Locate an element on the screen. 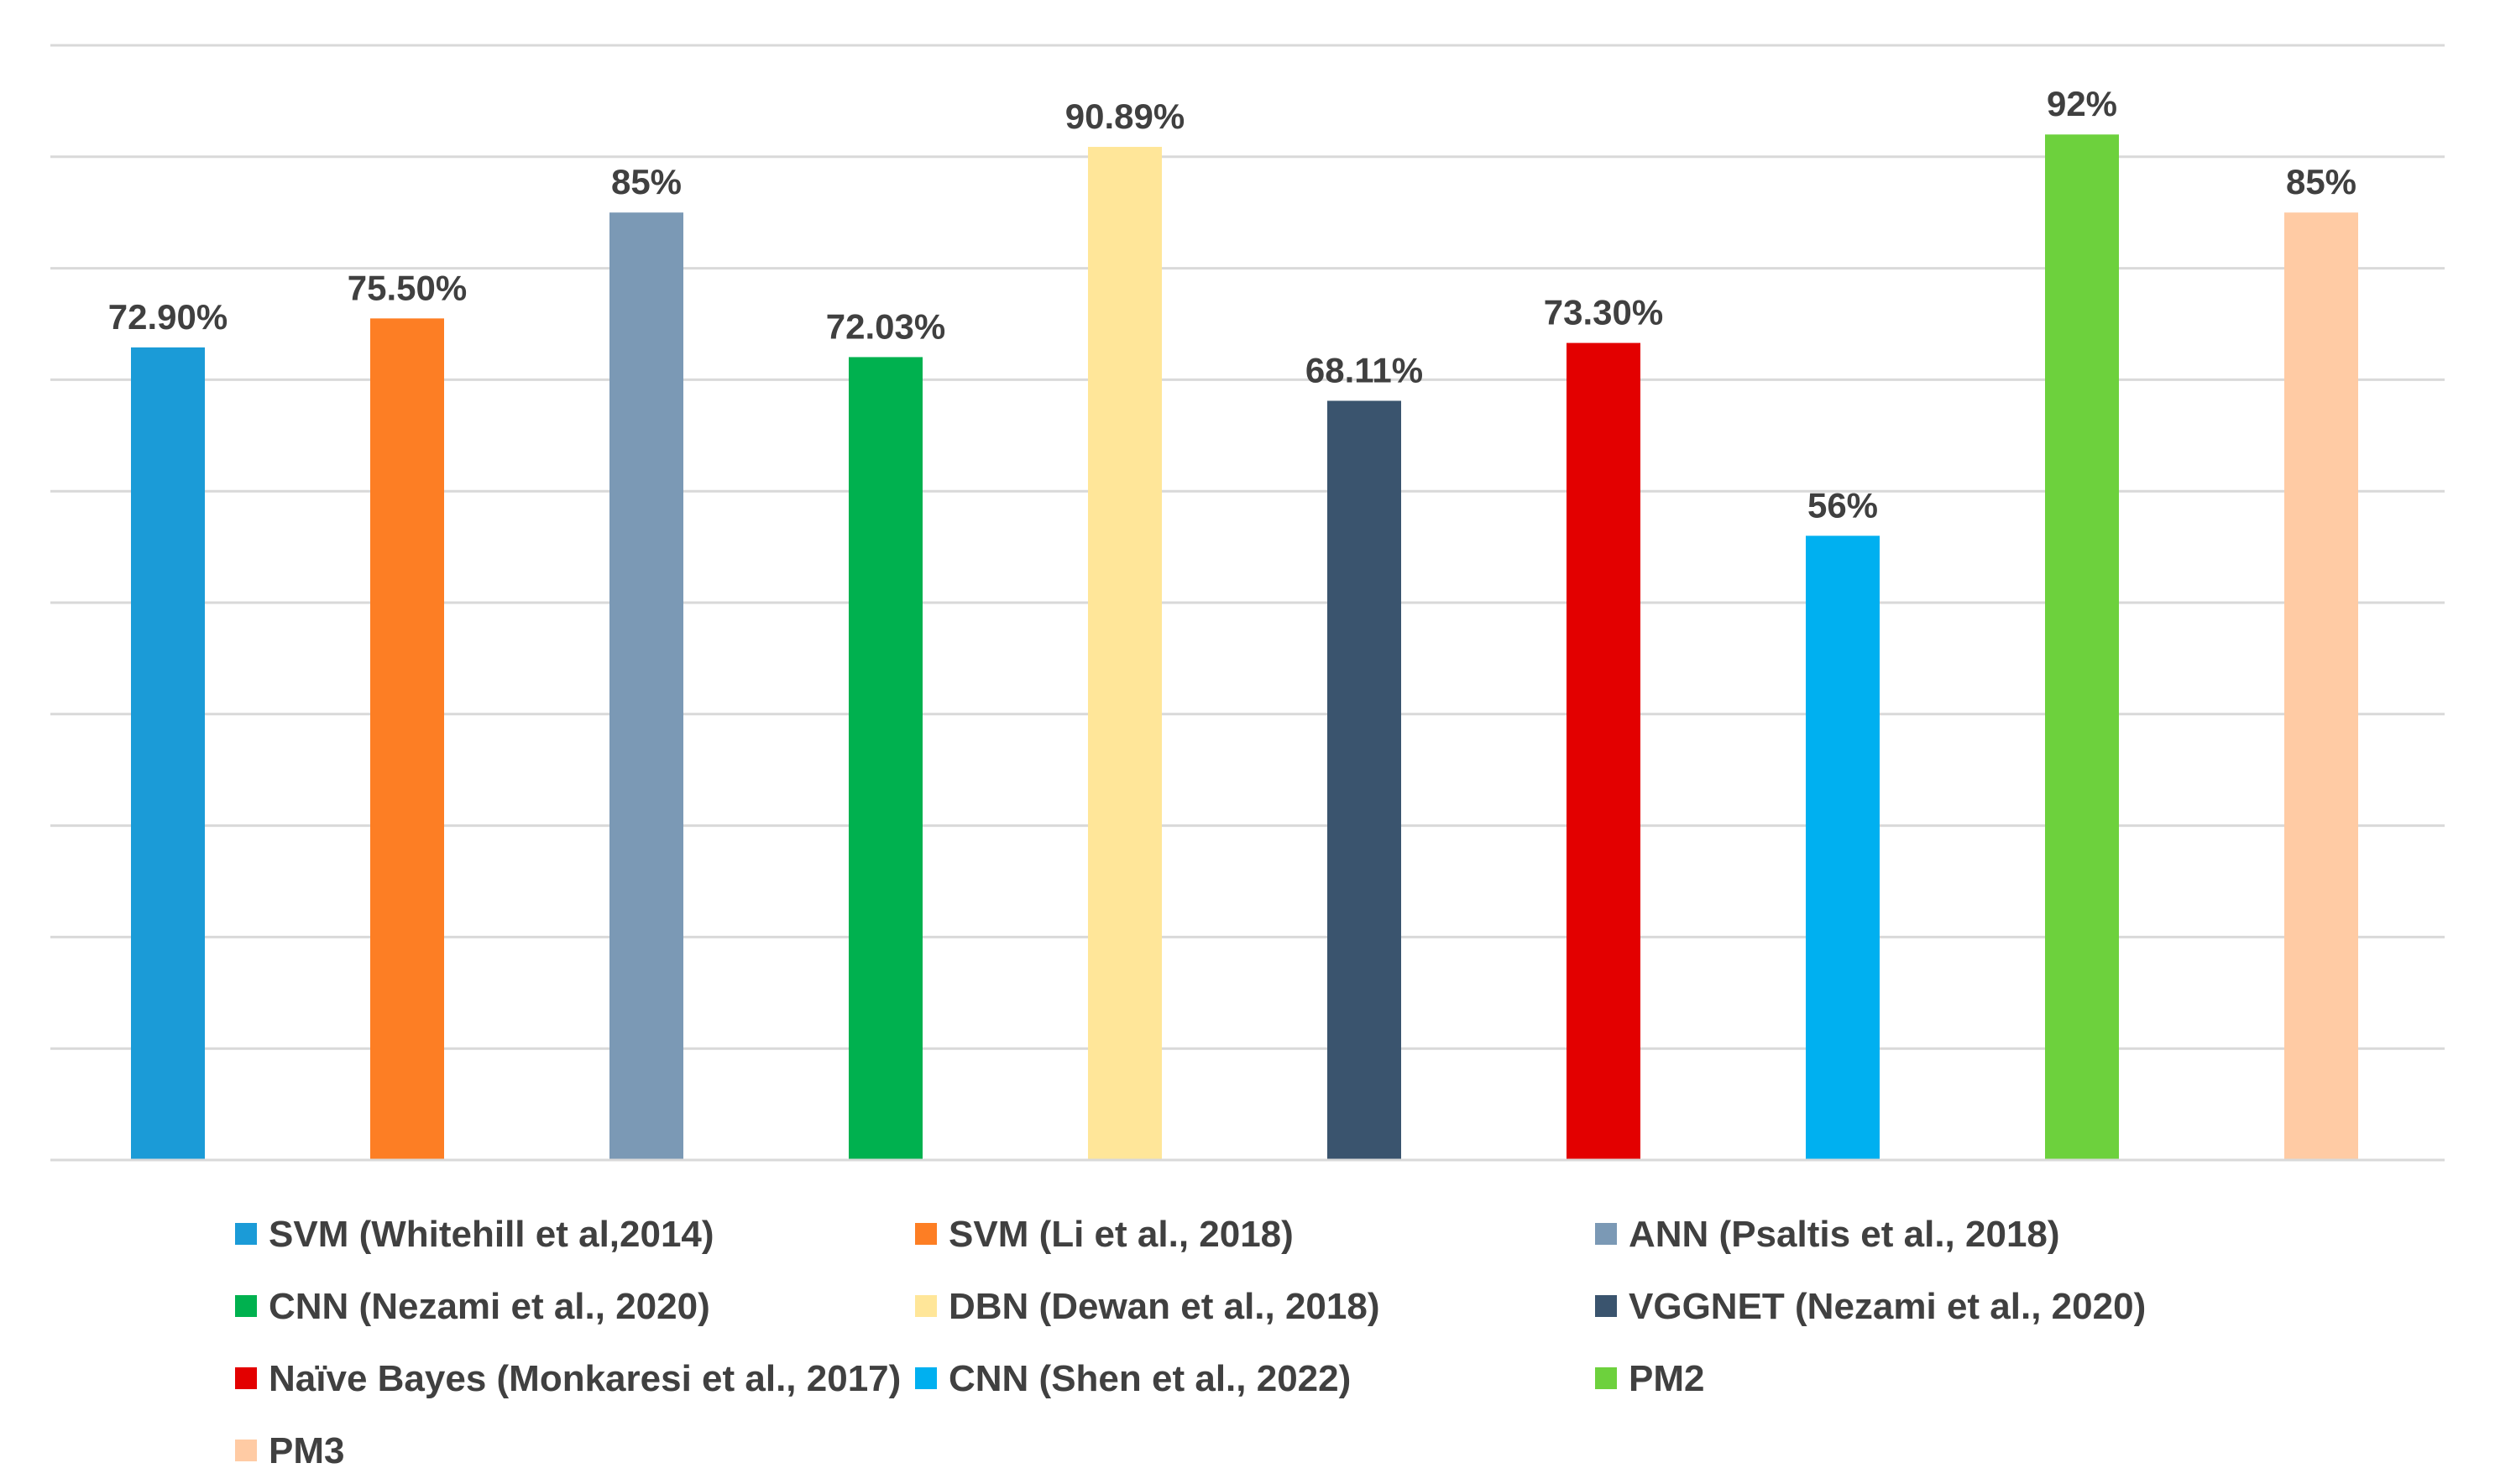 The image size is (2495, 1484). legend-label-10: PM3 is located at coordinates (306, 1450).